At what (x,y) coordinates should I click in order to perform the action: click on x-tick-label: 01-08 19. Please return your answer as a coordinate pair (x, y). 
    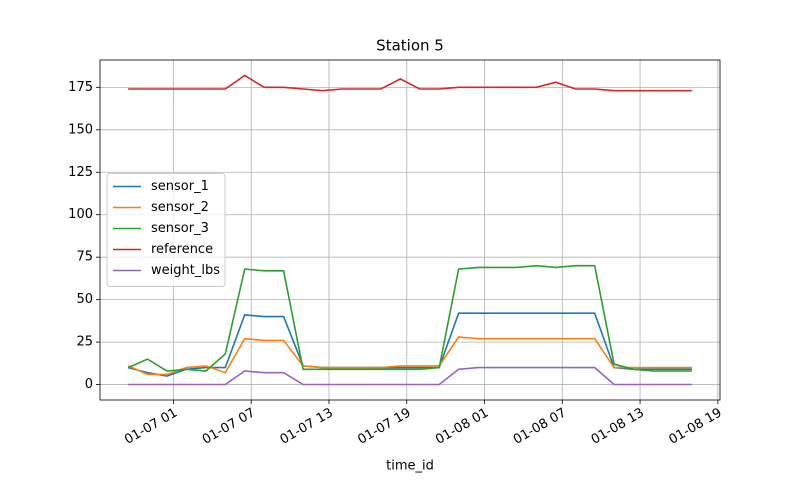
    Looking at the image, I should click on (695, 427).